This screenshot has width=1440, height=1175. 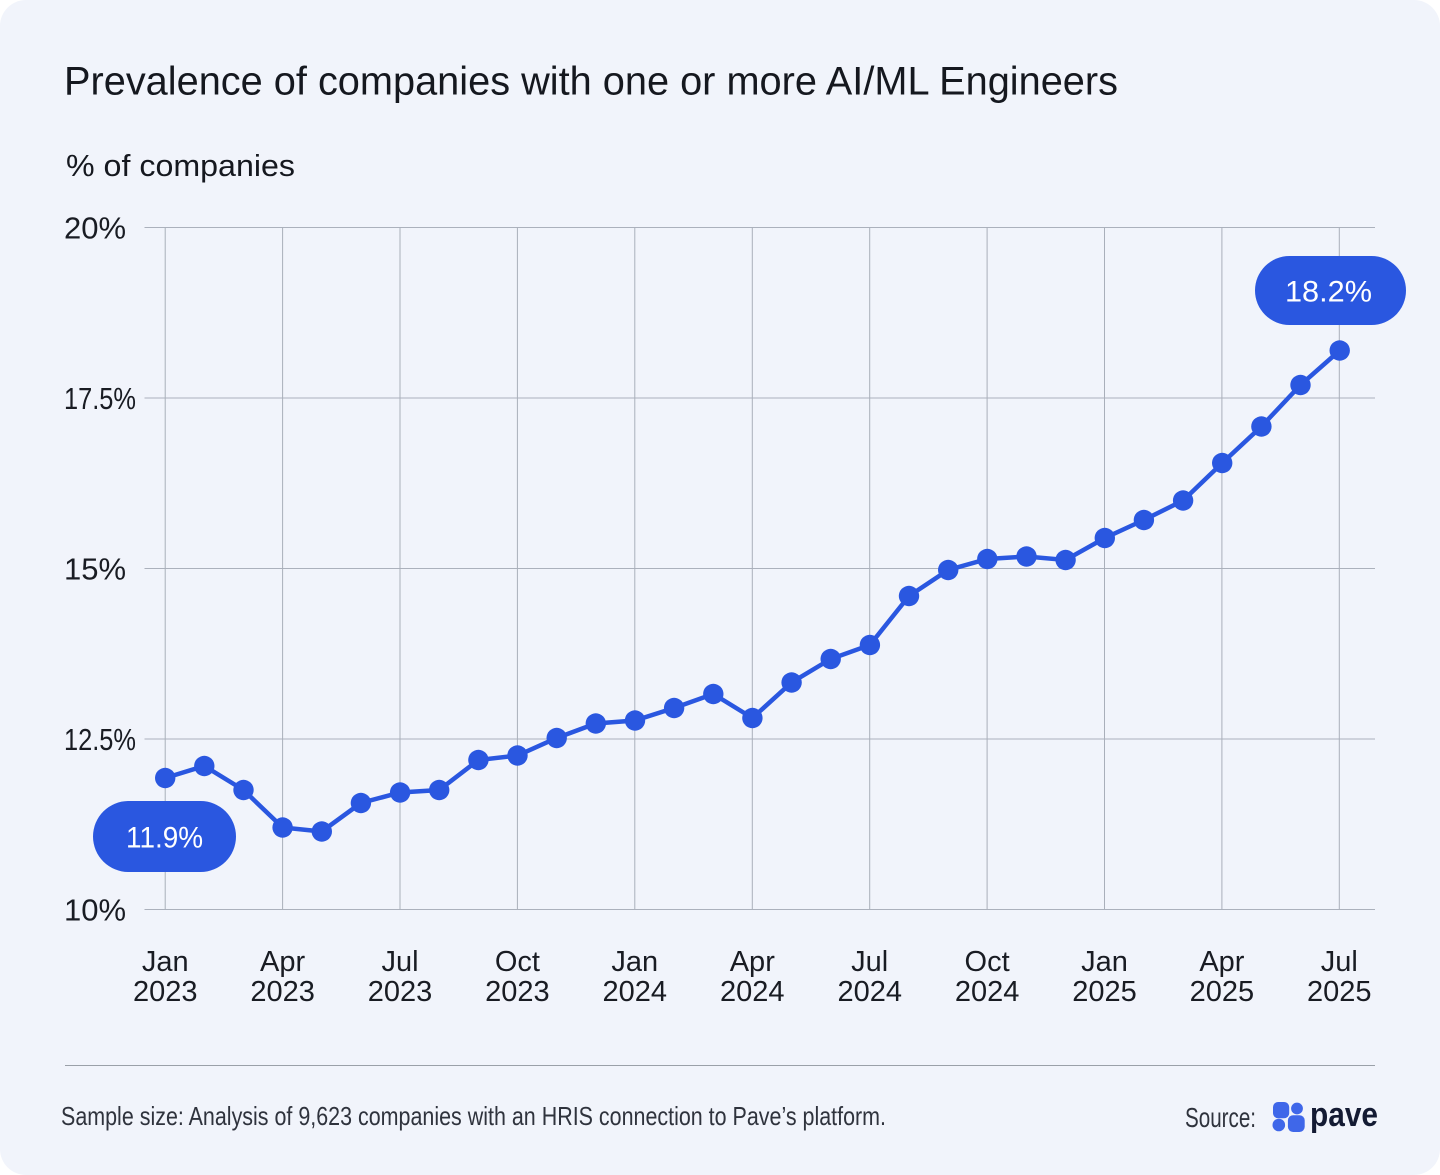 I want to click on svg-text: 20%, so click(x=95, y=227).